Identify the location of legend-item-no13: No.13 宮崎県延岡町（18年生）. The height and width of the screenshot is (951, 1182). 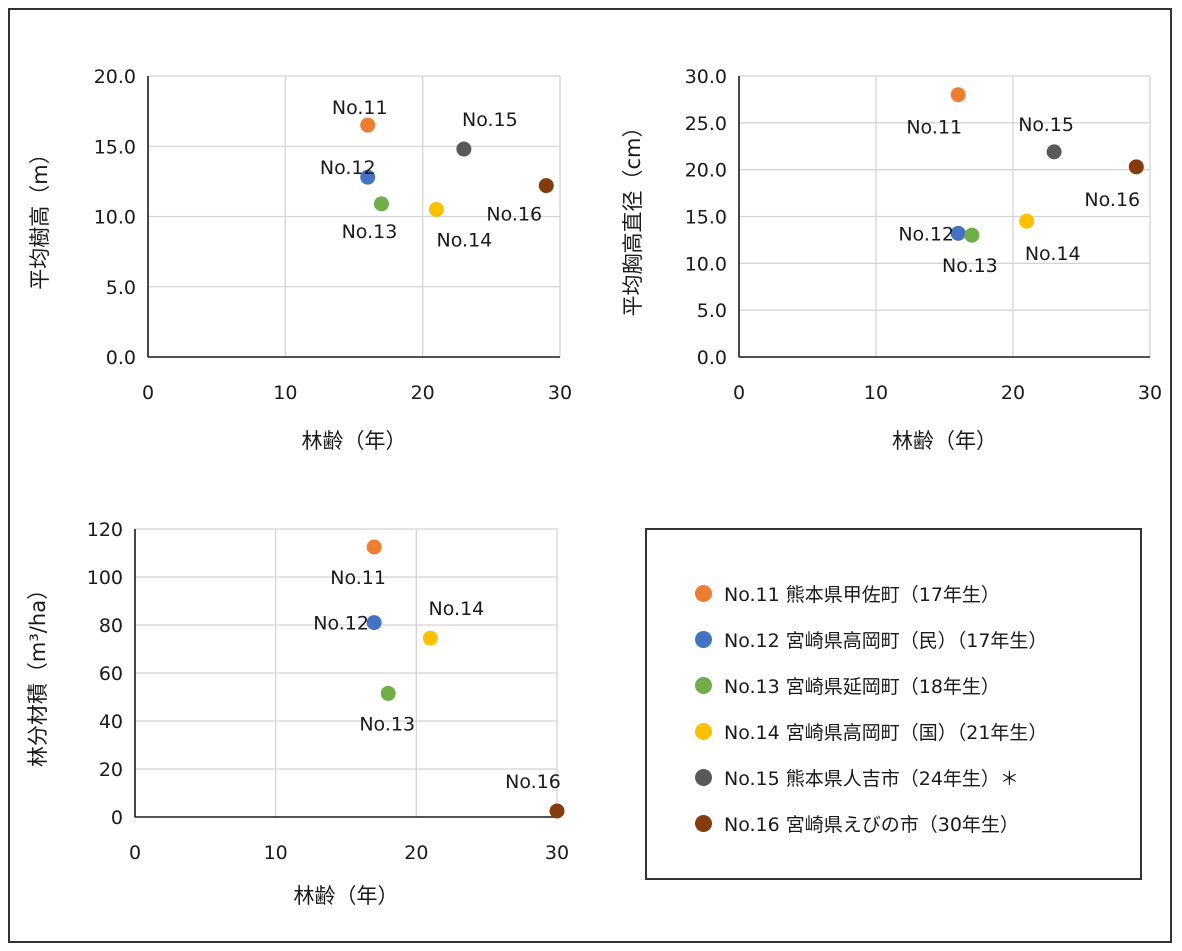
(847, 685).